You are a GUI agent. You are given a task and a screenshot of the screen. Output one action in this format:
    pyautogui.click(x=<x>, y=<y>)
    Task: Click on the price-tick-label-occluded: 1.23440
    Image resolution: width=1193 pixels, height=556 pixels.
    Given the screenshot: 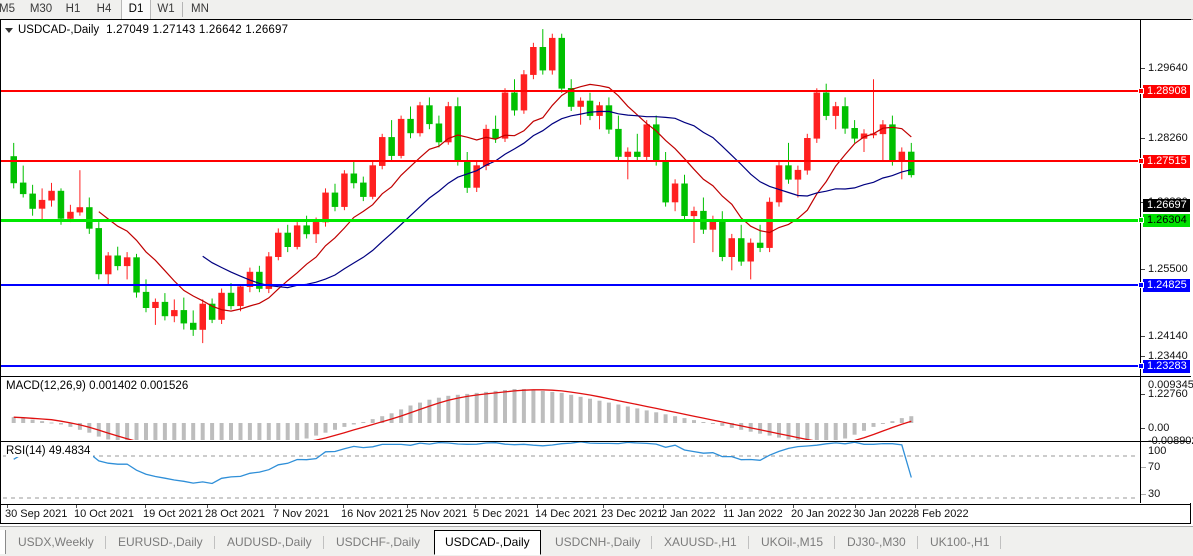 What is the action you would take?
    pyautogui.click(x=1168, y=356)
    